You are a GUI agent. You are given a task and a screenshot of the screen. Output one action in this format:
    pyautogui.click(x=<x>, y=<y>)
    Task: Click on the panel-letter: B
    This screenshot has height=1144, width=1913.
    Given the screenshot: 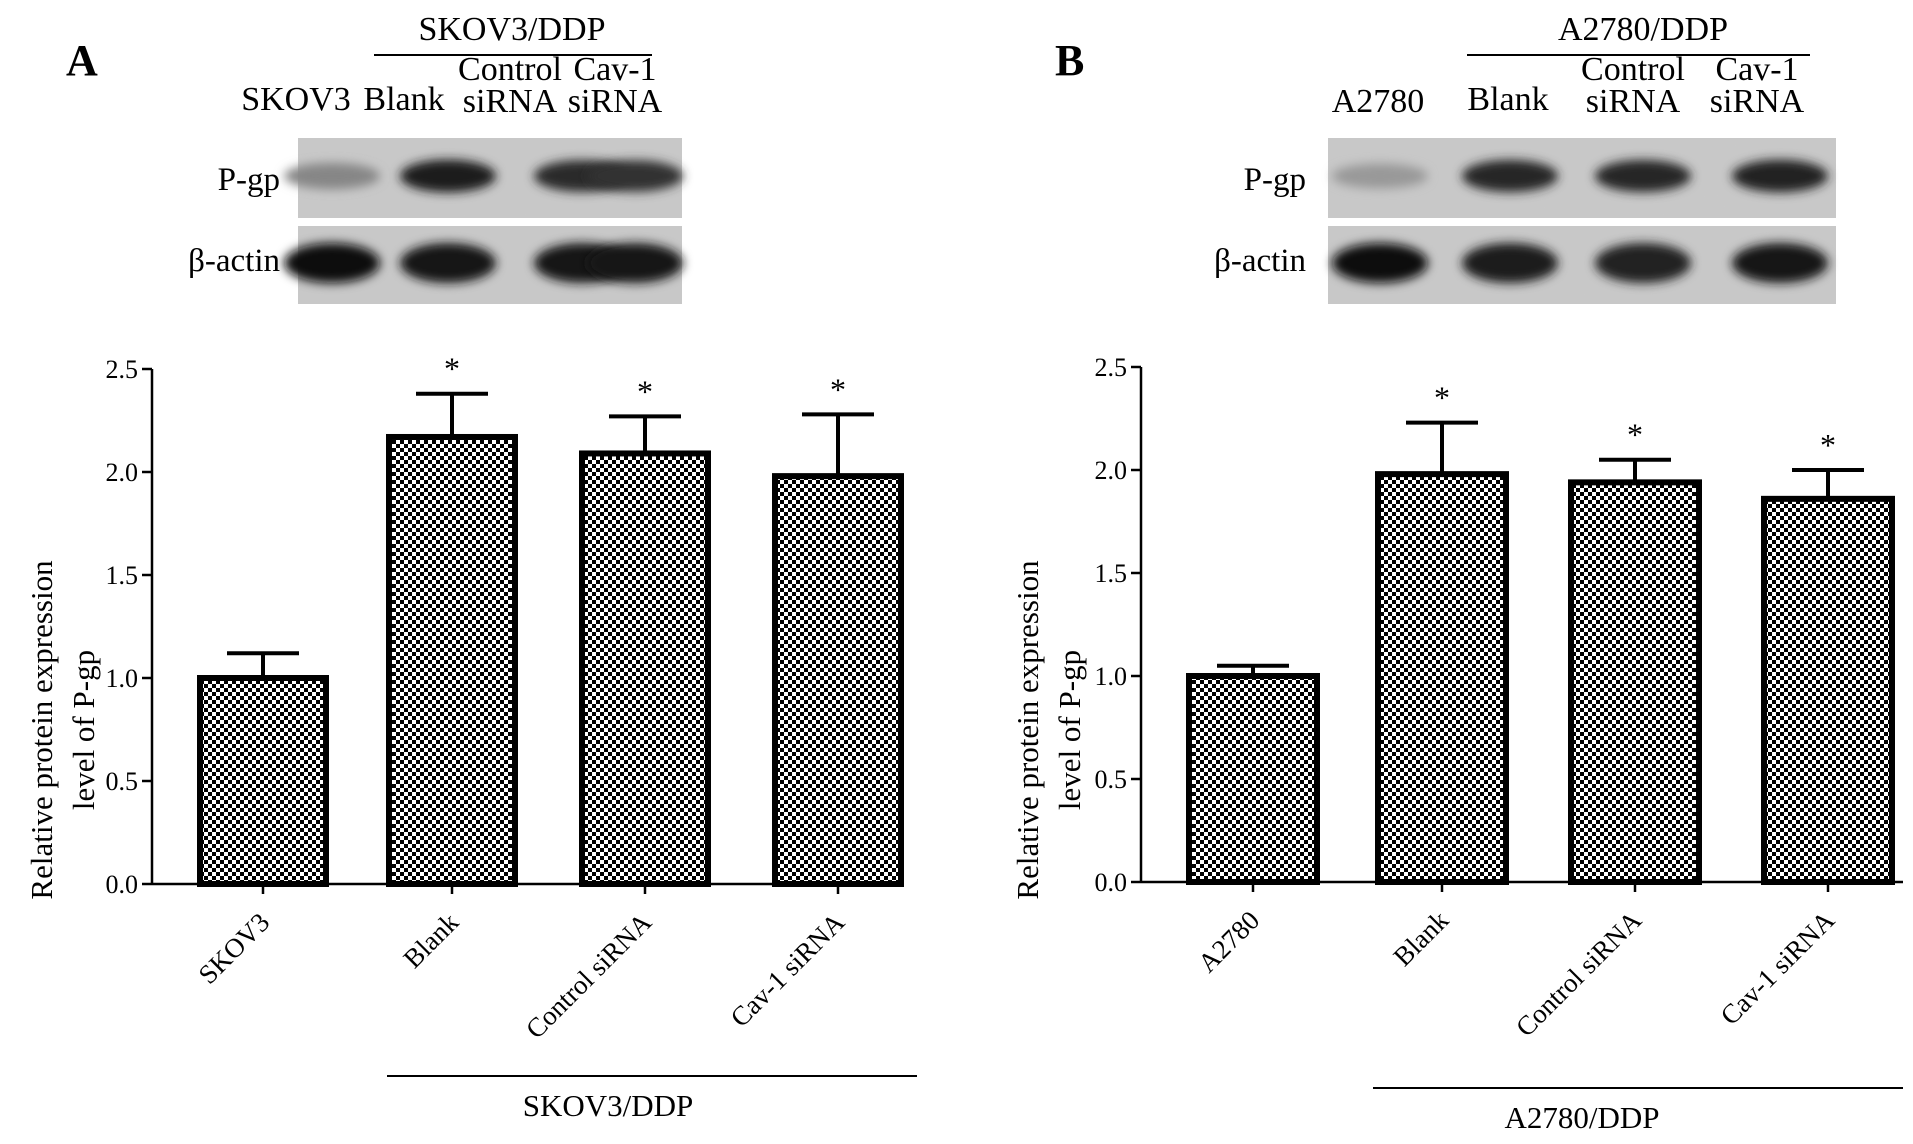 What is the action you would take?
    pyautogui.click(x=1069, y=60)
    